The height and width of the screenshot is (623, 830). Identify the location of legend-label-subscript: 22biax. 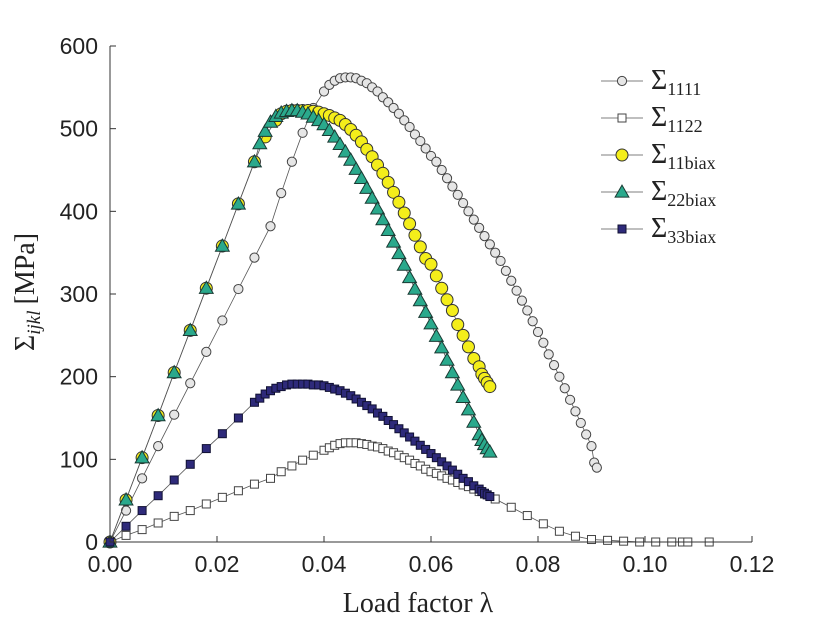
(691, 200).